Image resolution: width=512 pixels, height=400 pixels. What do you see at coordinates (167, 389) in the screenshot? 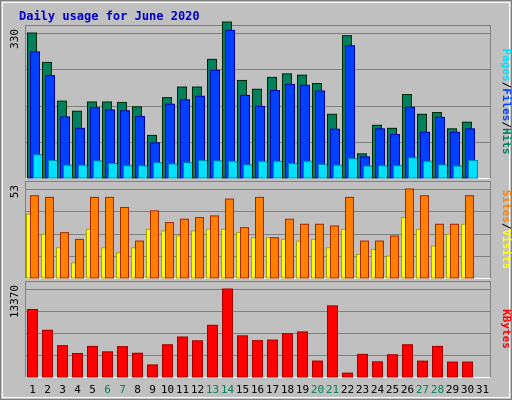
I see `x-tick-label-10: 10` at bounding box center [167, 389].